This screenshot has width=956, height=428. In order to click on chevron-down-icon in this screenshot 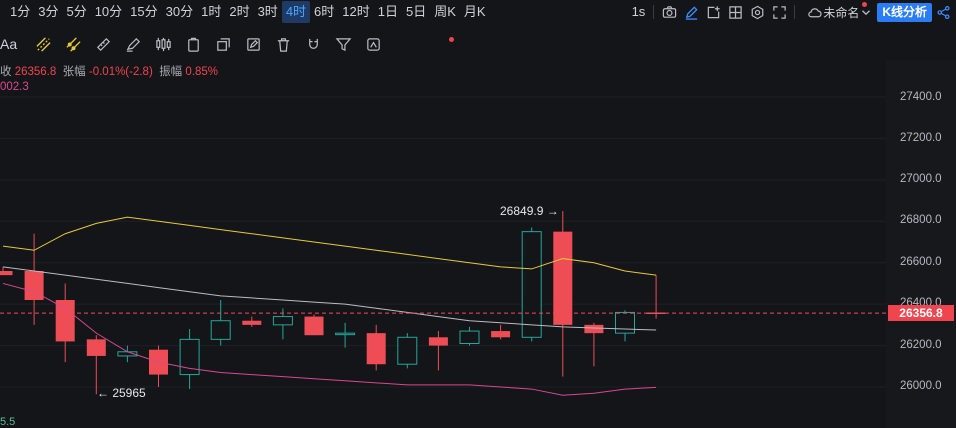, I will do `click(866, 12)`.